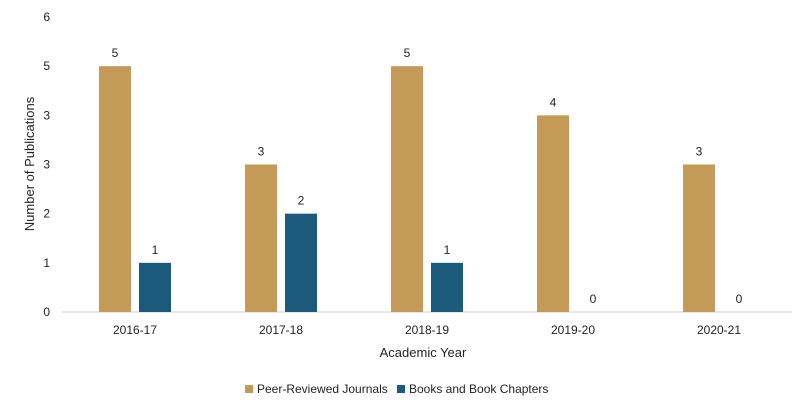 The image size is (800, 414). What do you see at coordinates (46, 214) in the screenshot?
I see `y-tick-label: 2` at bounding box center [46, 214].